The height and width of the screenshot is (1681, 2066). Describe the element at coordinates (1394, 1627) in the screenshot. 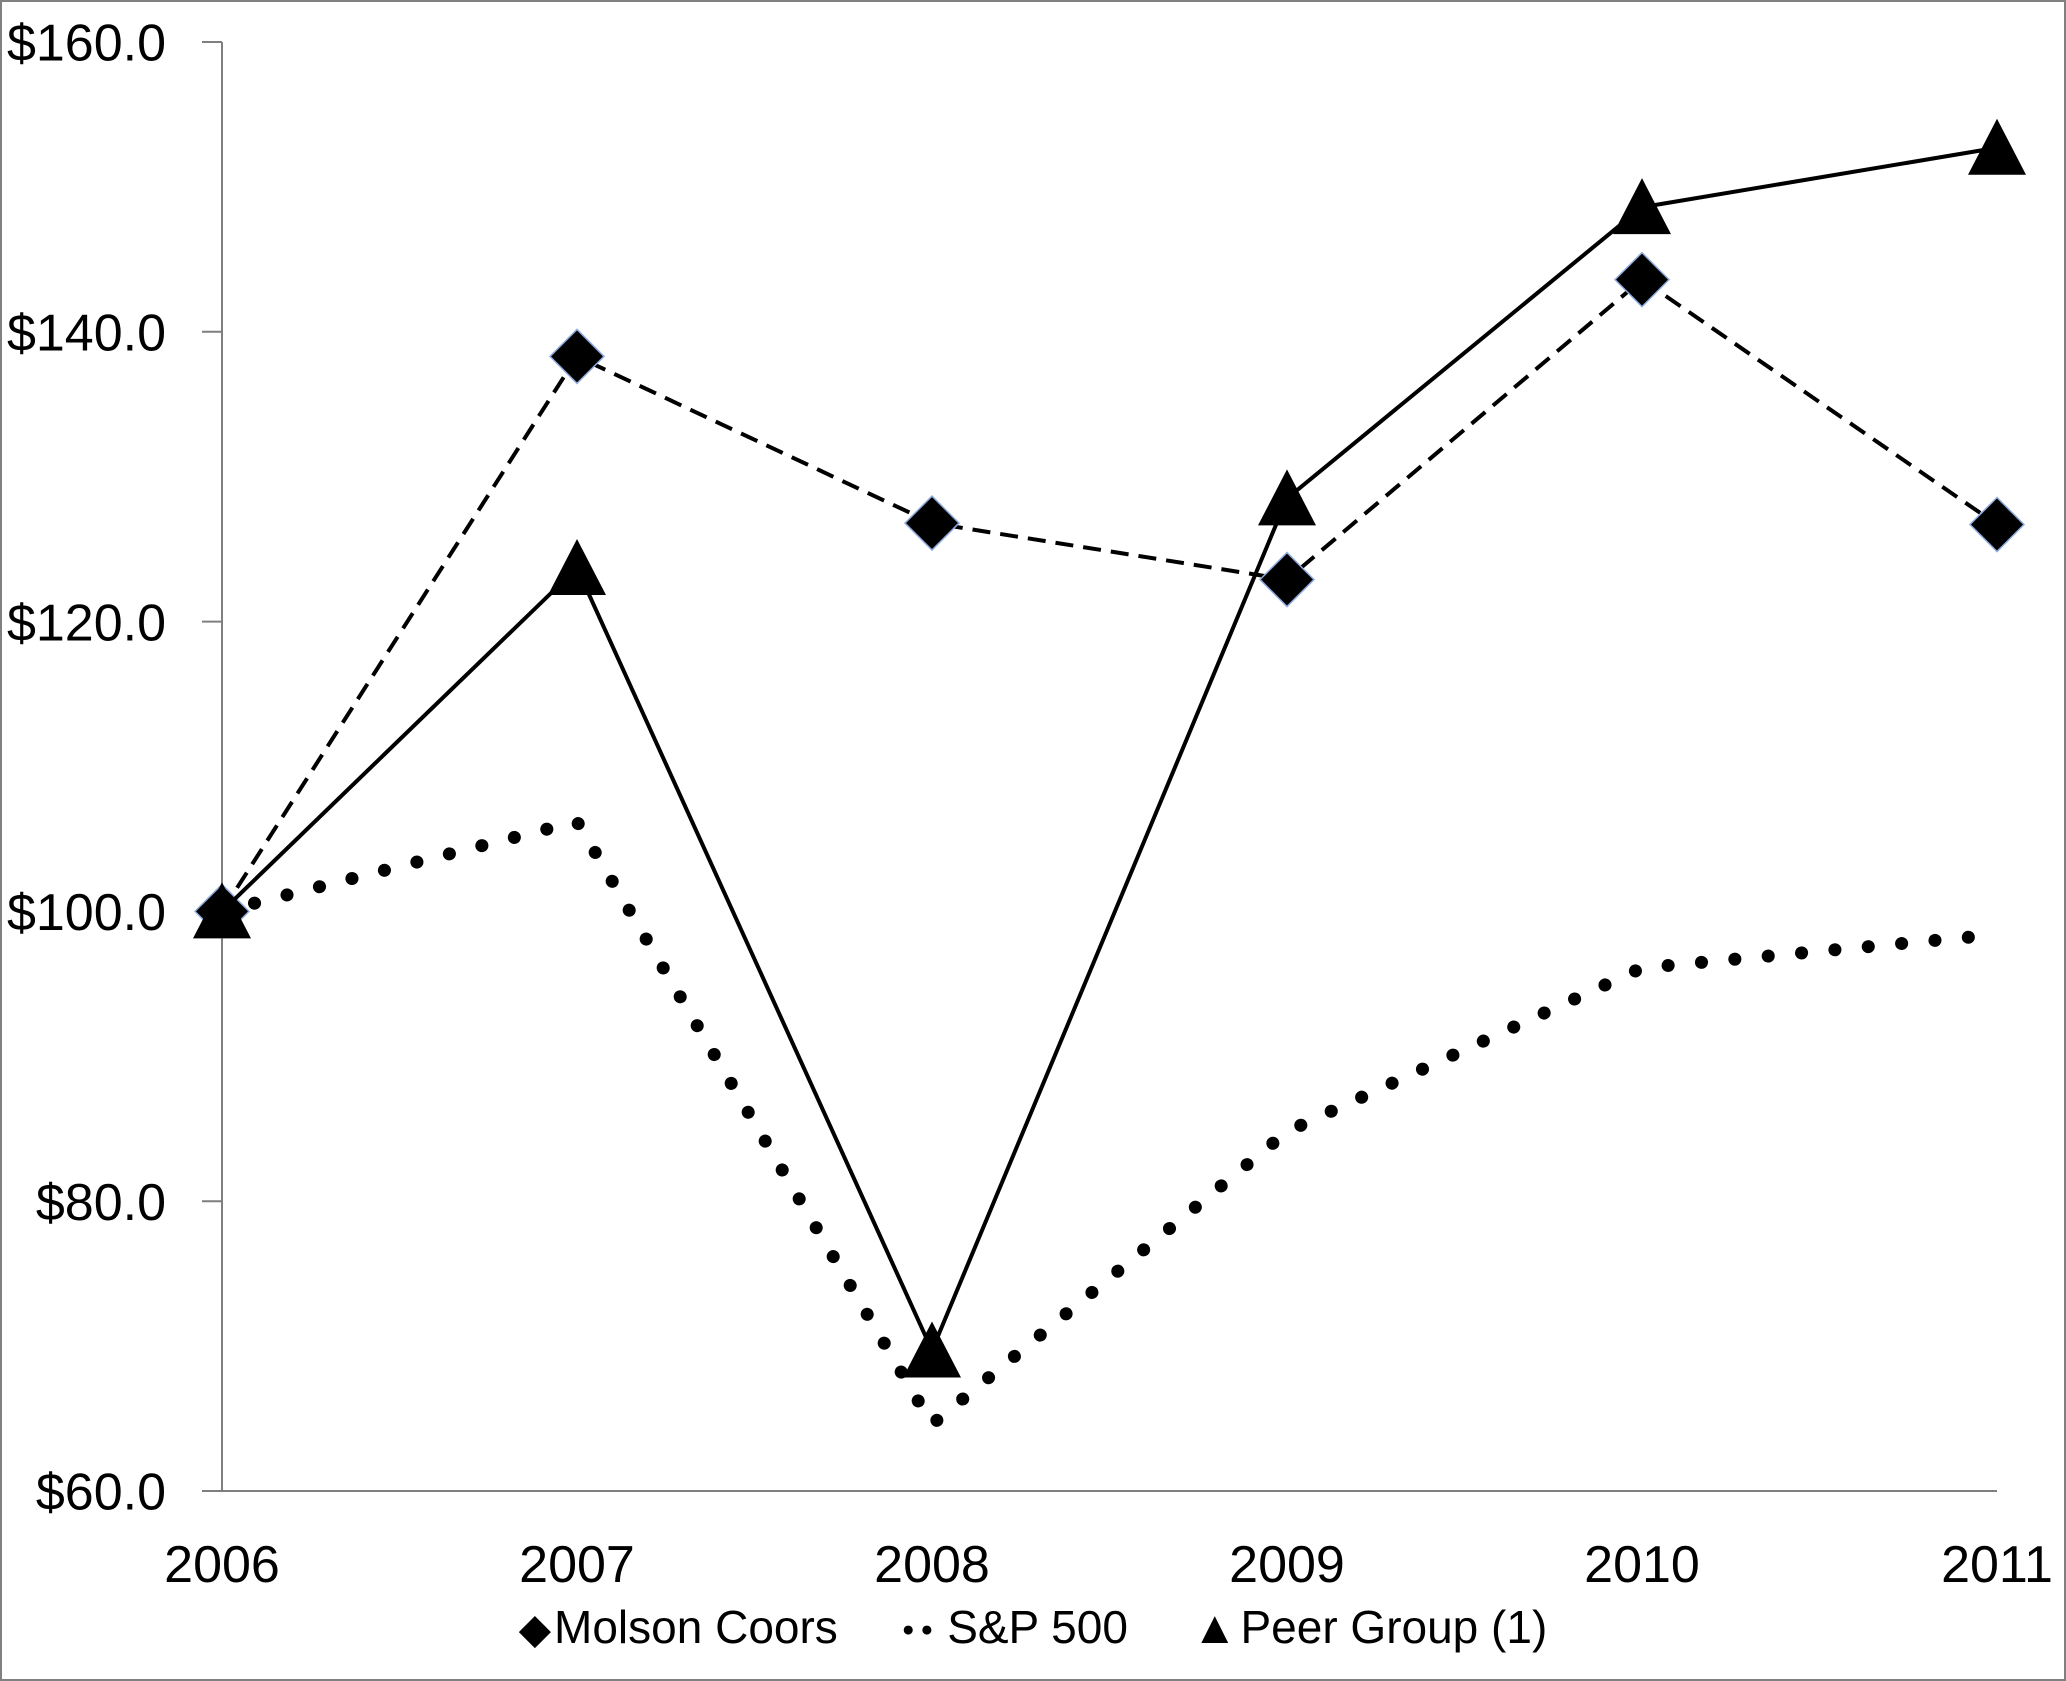

I see `legend-label-peer-group: Peer Group (1)` at that location.